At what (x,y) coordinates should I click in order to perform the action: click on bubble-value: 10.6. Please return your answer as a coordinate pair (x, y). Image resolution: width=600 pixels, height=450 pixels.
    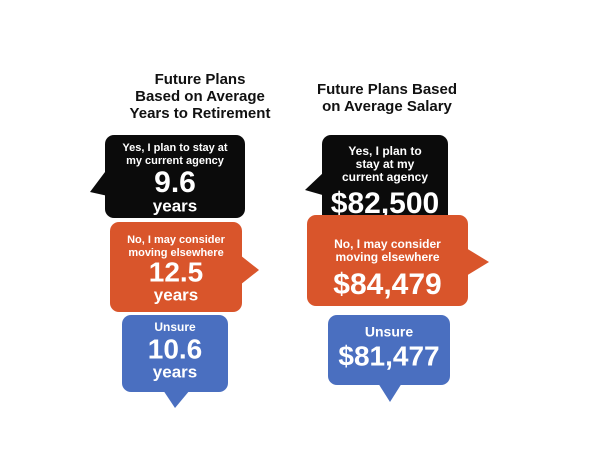
    Looking at the image, I should click on (175, 348).